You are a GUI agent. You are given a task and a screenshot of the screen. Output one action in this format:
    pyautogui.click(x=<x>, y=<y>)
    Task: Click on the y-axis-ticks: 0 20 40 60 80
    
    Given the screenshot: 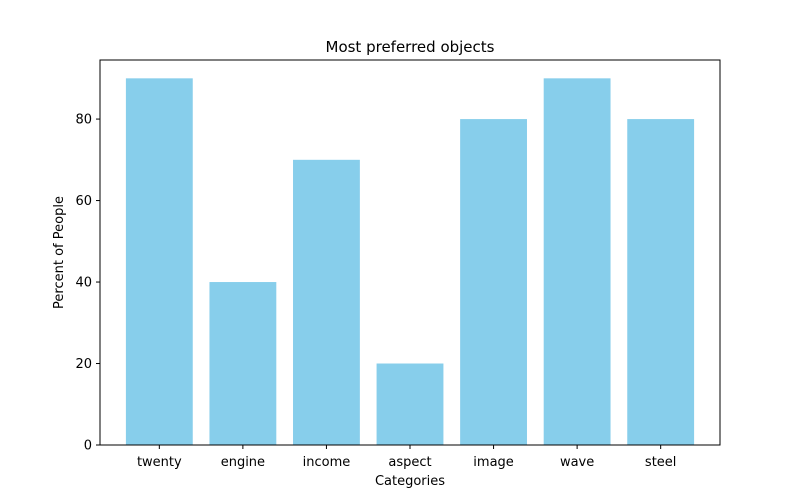 What is the action you would take?
    pyautogui.click(x=87, y=283)
    